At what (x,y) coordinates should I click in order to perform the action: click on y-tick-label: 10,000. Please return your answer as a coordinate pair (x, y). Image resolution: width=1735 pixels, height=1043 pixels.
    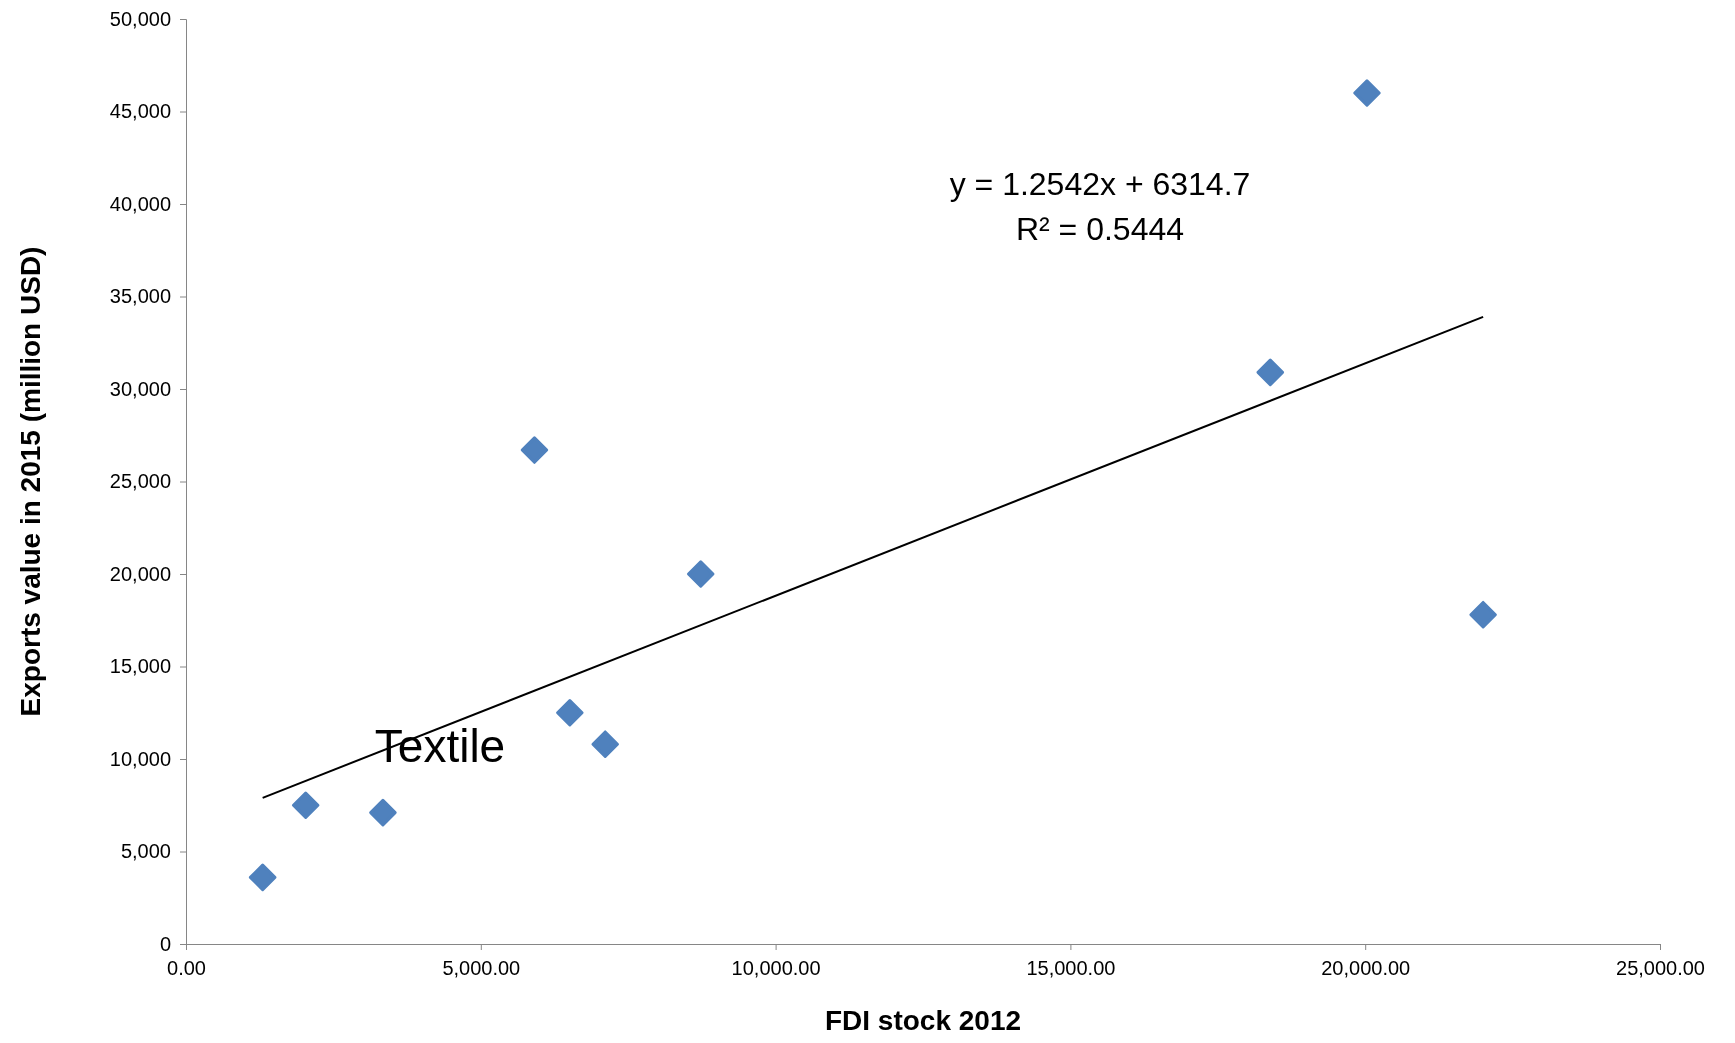
    Looking at the image, I should click on (140, 758).